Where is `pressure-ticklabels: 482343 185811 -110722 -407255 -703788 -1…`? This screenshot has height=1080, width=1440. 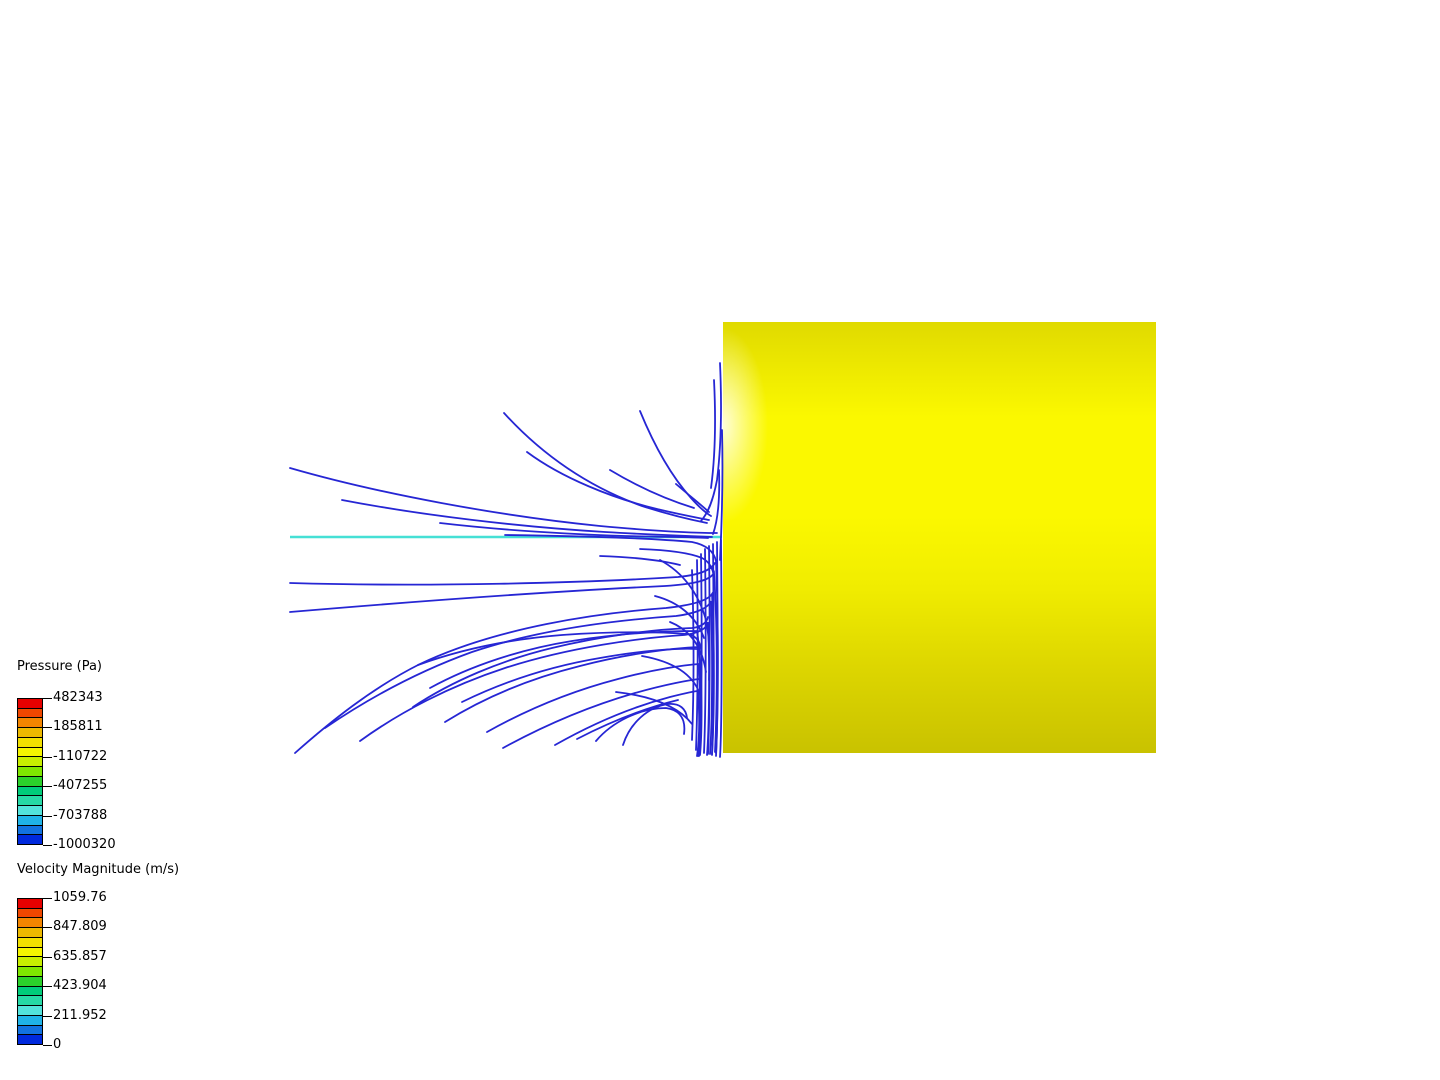
pressure-ticklabels: 482343 185811 -110722 -407255 -703788 -1… is located at coordinates (84, 771).